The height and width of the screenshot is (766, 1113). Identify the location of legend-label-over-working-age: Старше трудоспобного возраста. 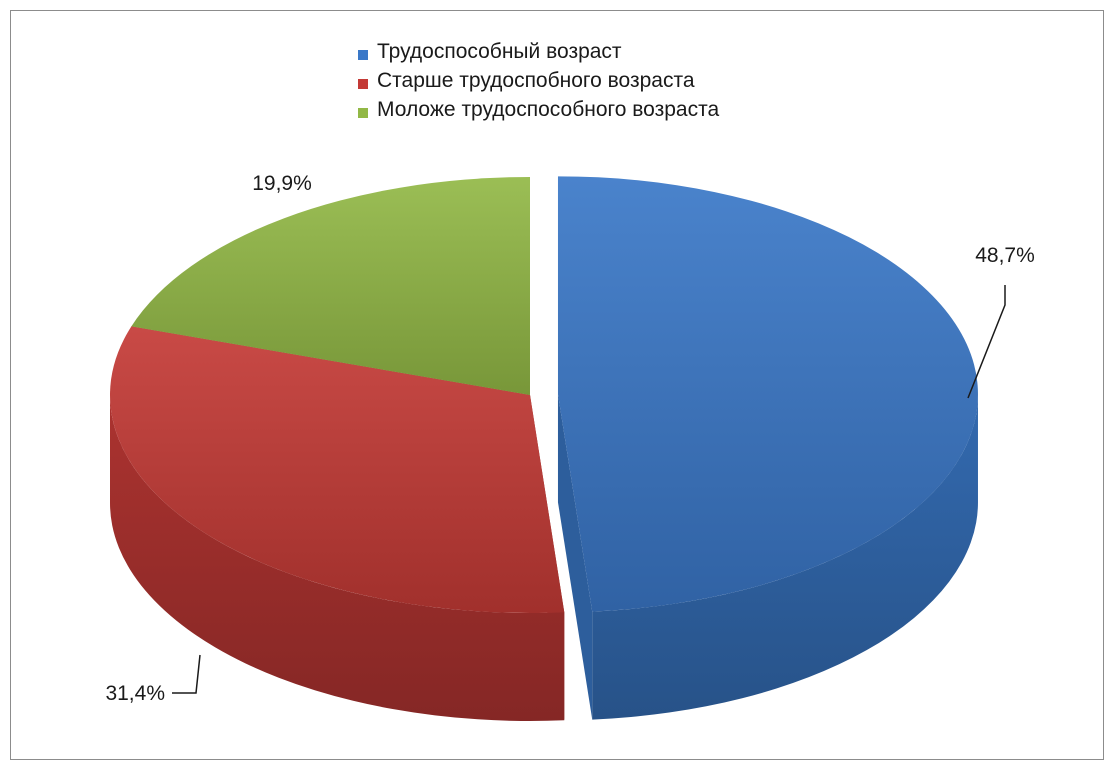
(536, 80).